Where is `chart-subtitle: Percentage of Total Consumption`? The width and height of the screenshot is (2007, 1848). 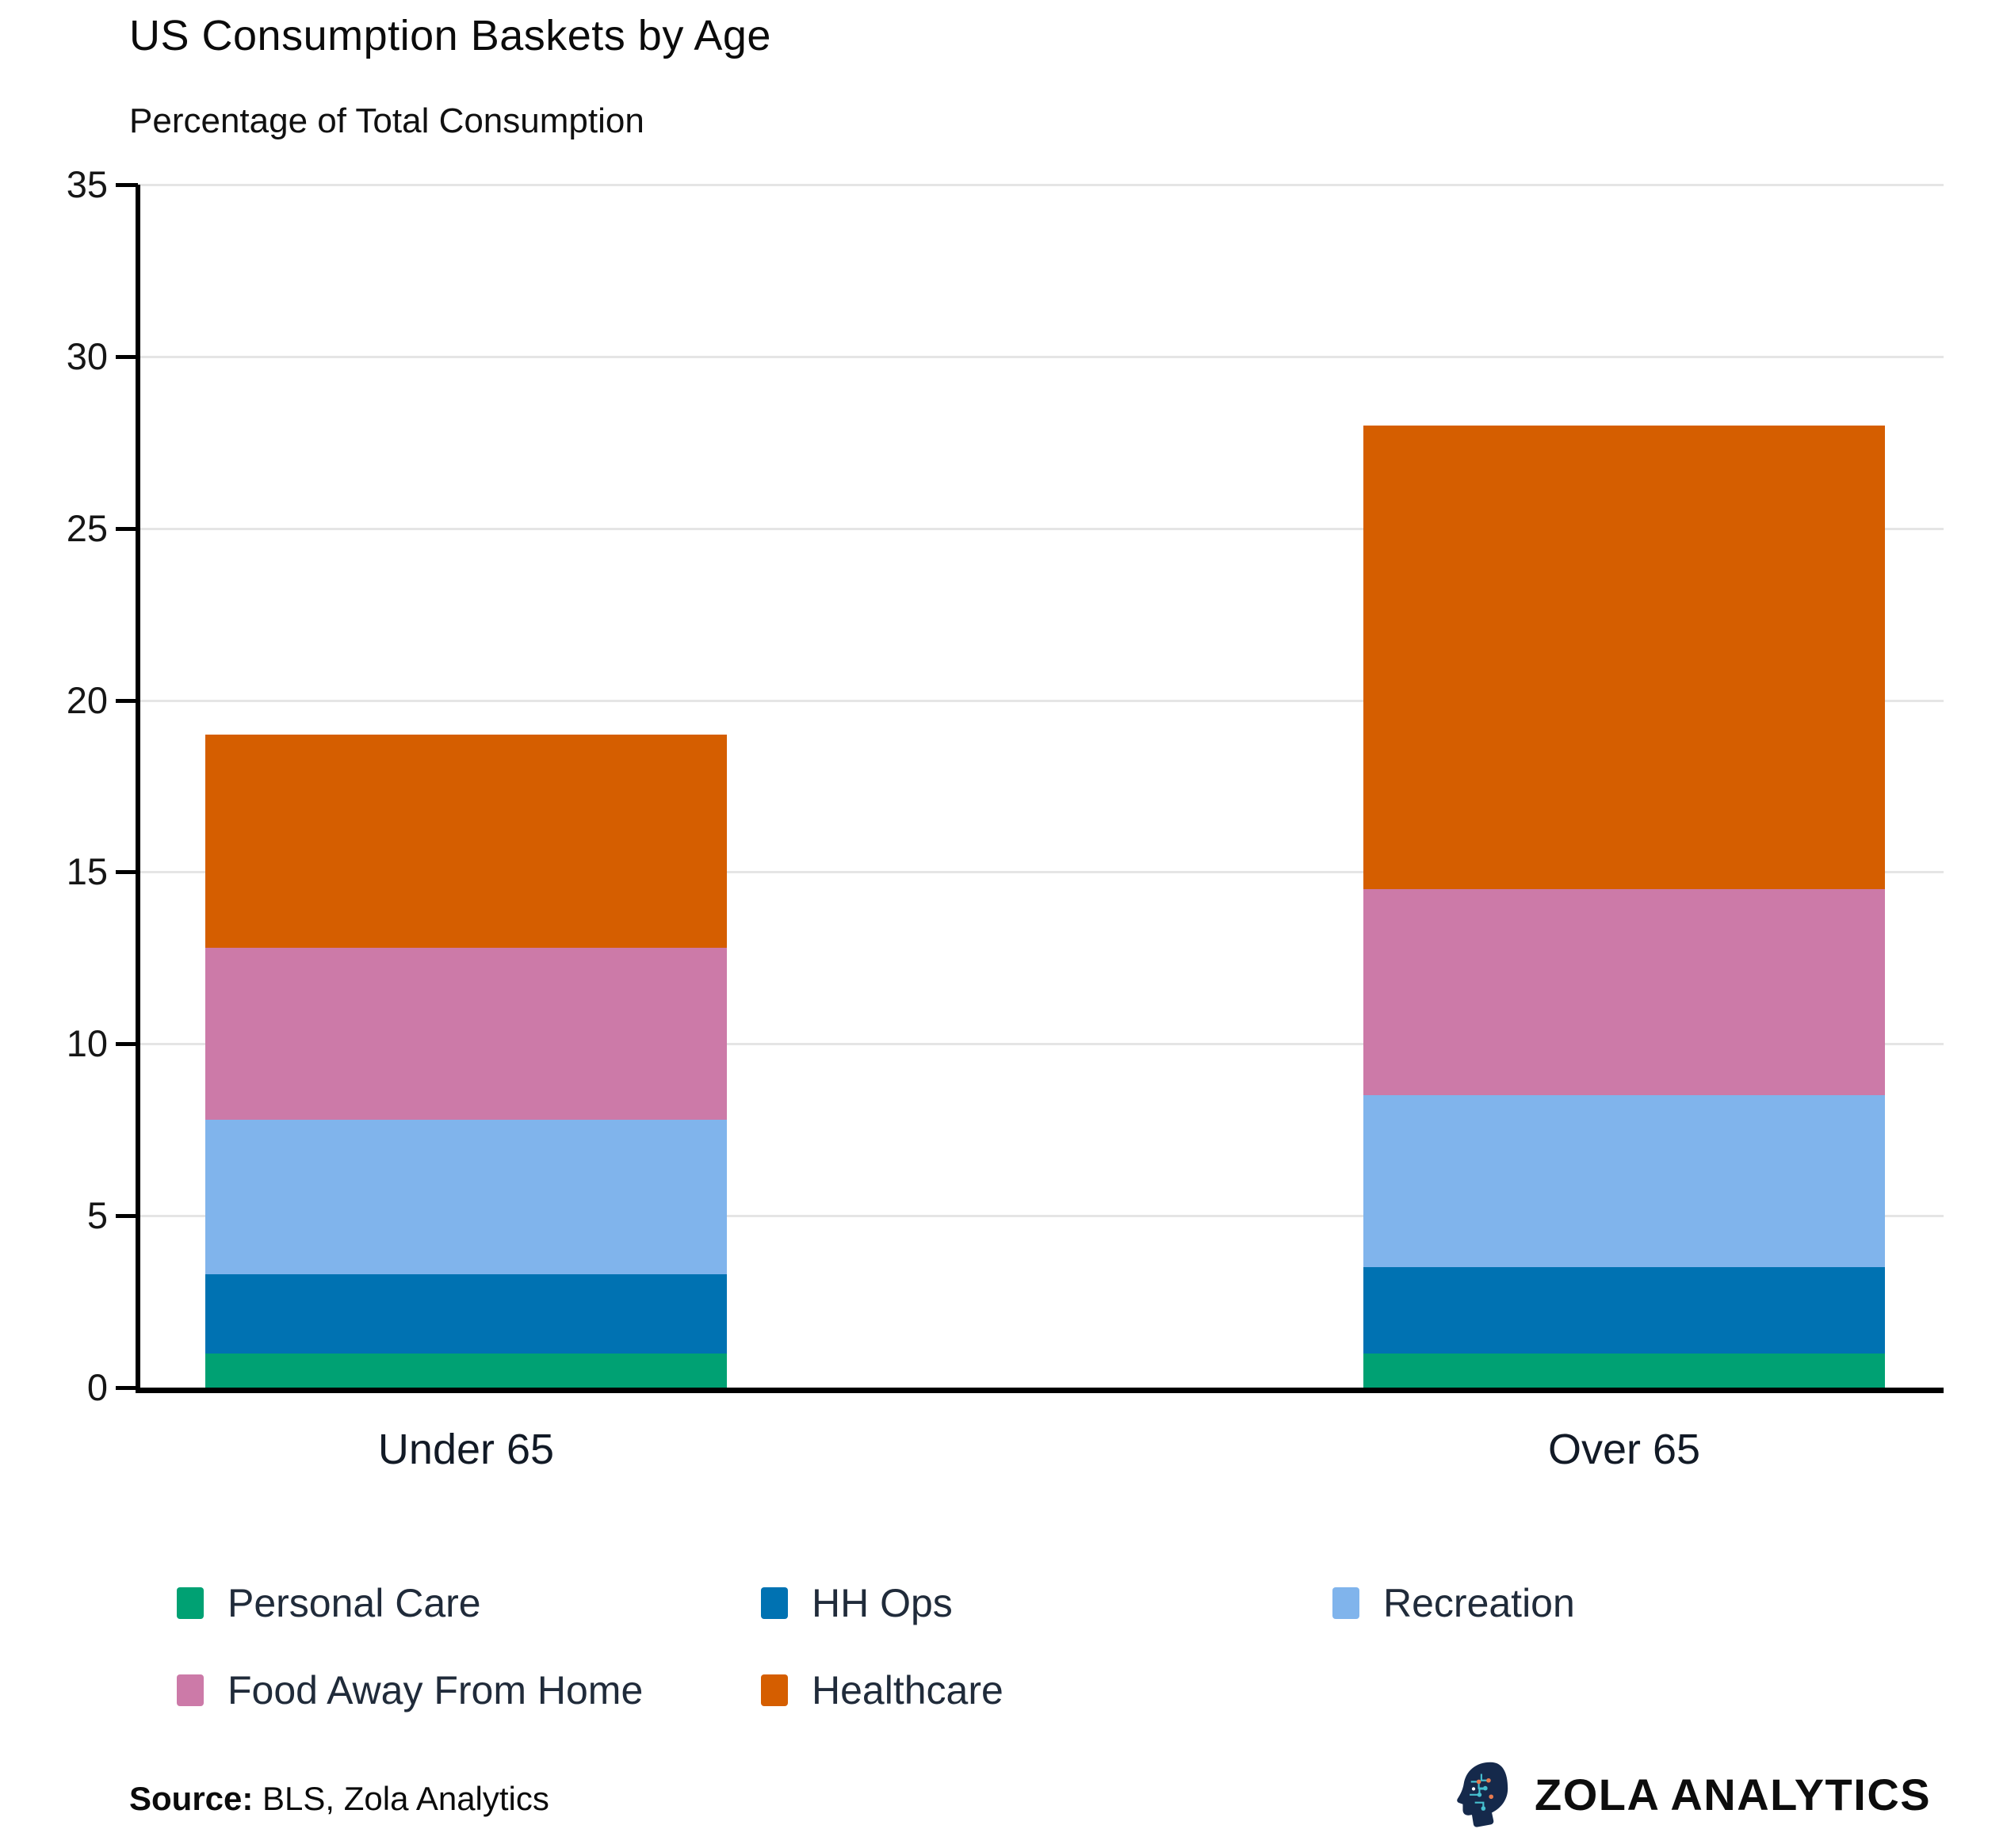 chart-subtitle: Percentage of Total Consumption is located at coordinates (386, 120).